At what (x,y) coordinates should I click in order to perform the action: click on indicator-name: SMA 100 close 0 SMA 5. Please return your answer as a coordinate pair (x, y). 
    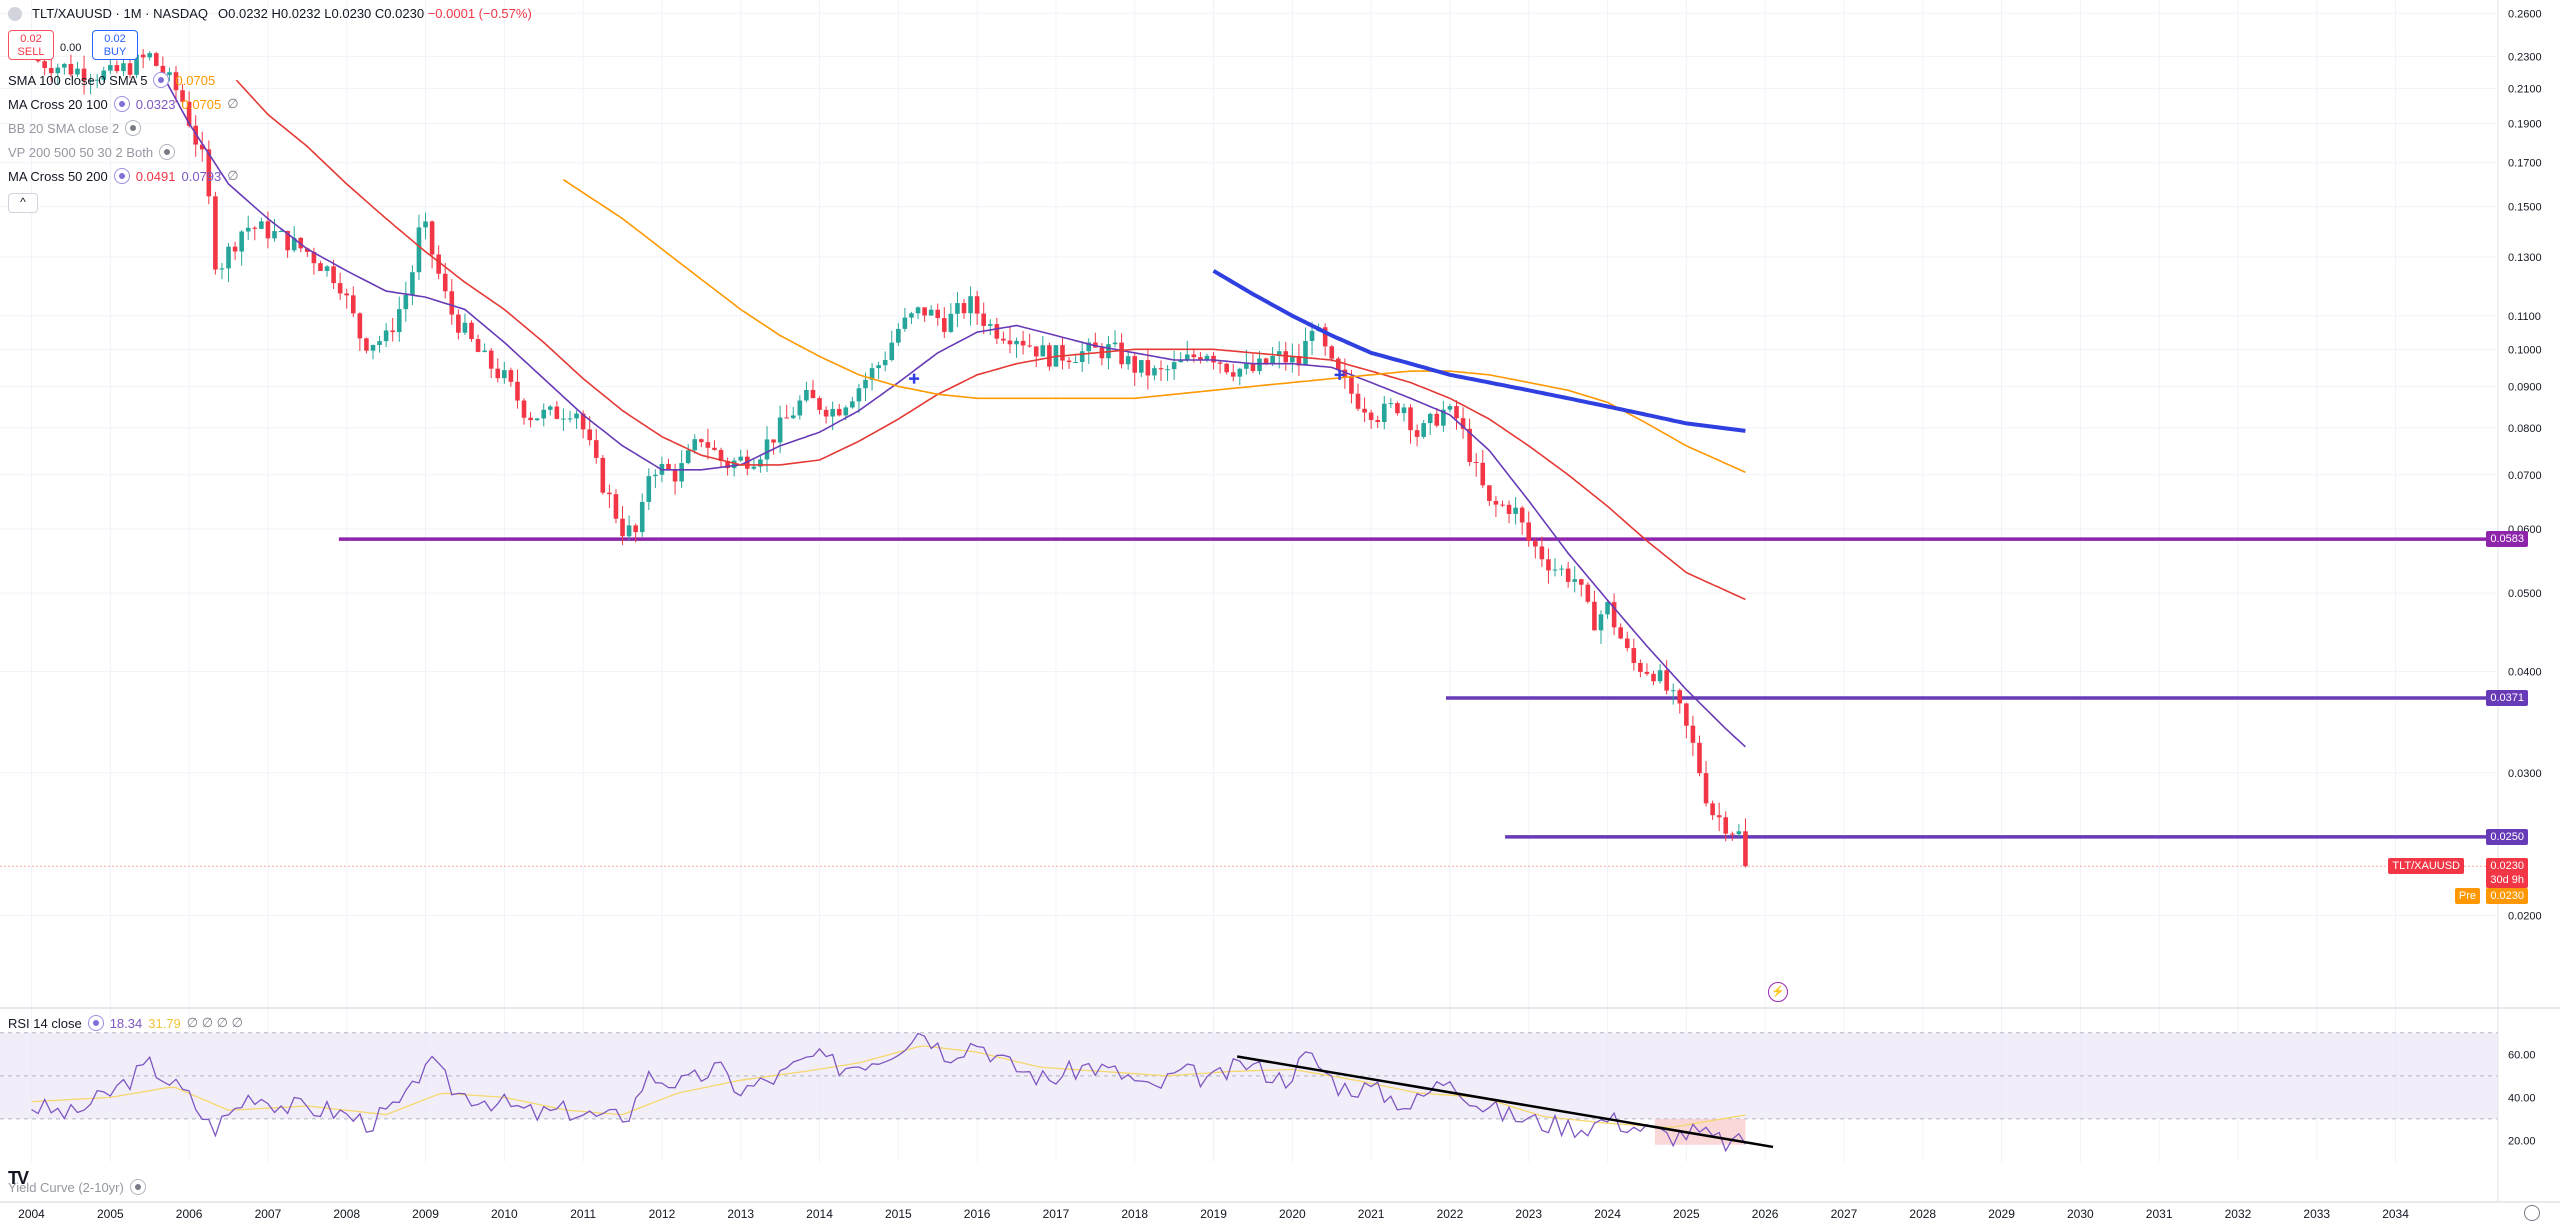
    Looking at the image, I should click on (78, 80).